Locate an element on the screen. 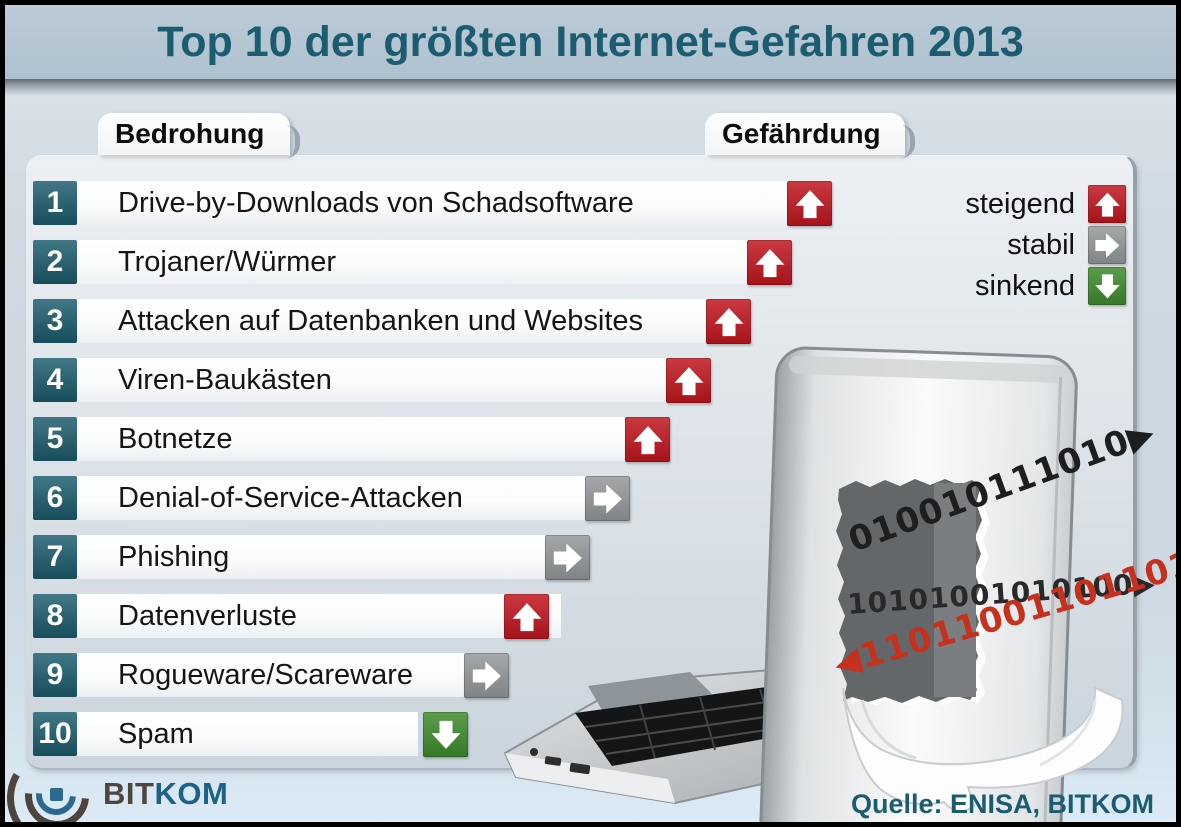  legend-label: steigend is located at coordinates (1020, 204).